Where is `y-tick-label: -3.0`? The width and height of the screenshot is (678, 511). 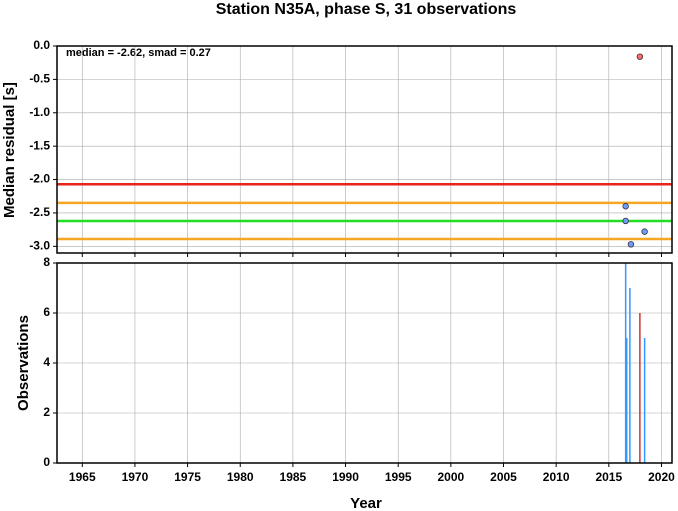 y-tick-label: -3.0 is located at coordinates (39, 245).